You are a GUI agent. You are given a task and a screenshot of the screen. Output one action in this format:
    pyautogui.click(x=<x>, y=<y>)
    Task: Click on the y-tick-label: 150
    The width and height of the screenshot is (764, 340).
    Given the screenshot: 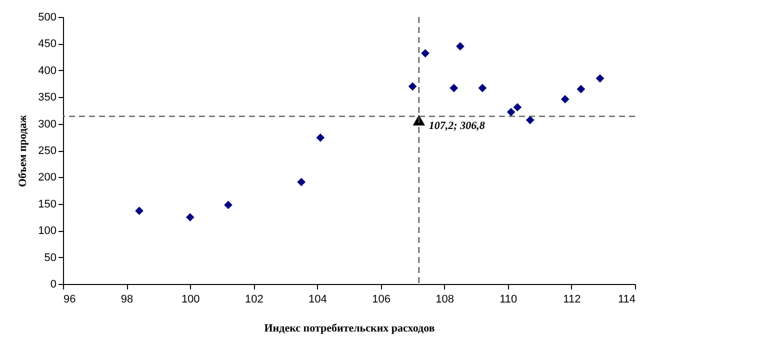 What is the action you would take?
    pyautogui.click(x=47, y=204)
    